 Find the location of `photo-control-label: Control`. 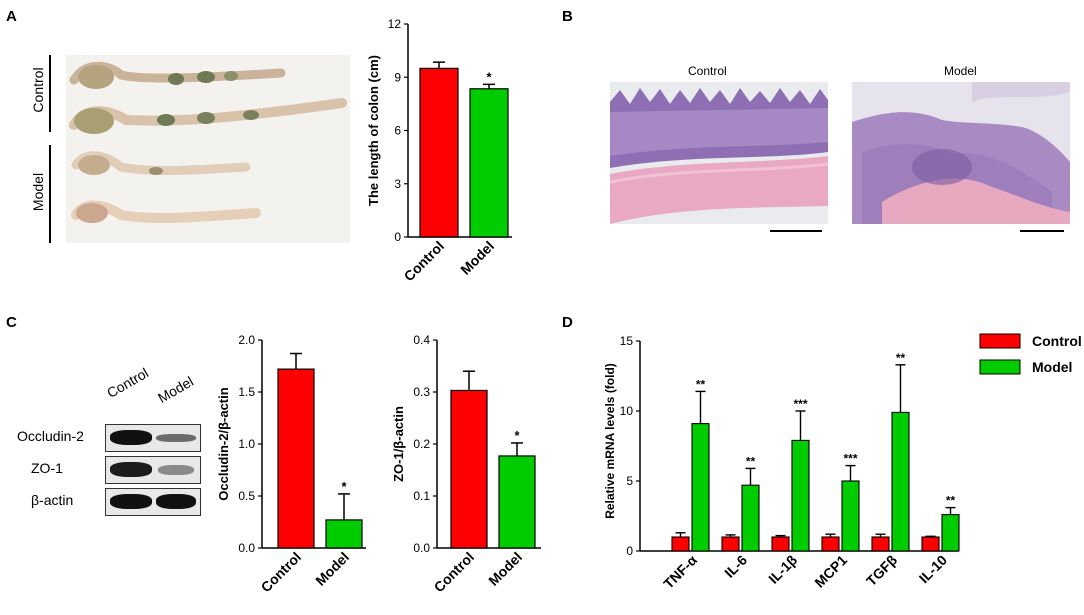

photo-control-label: Control is located at coordinates (38, 90).